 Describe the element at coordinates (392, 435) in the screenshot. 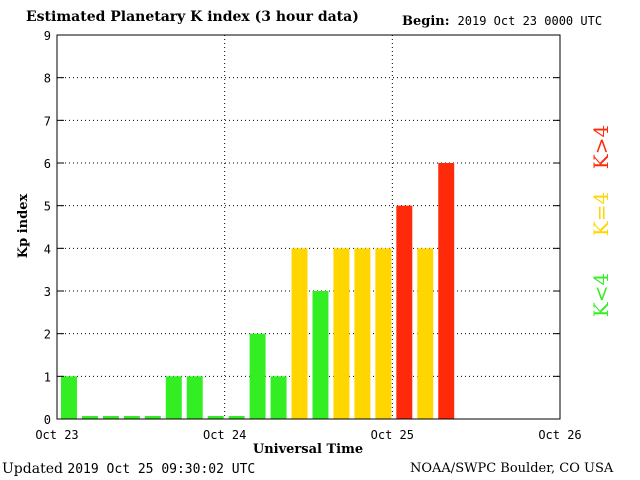

I see `x-tick-label: Oct 25` at that location.